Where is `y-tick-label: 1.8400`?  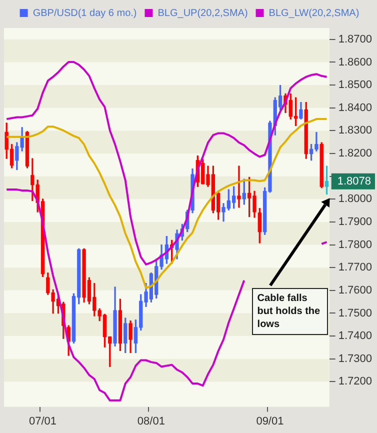 y-tick-label: 1.8400 is located at coordinates (355, 108).